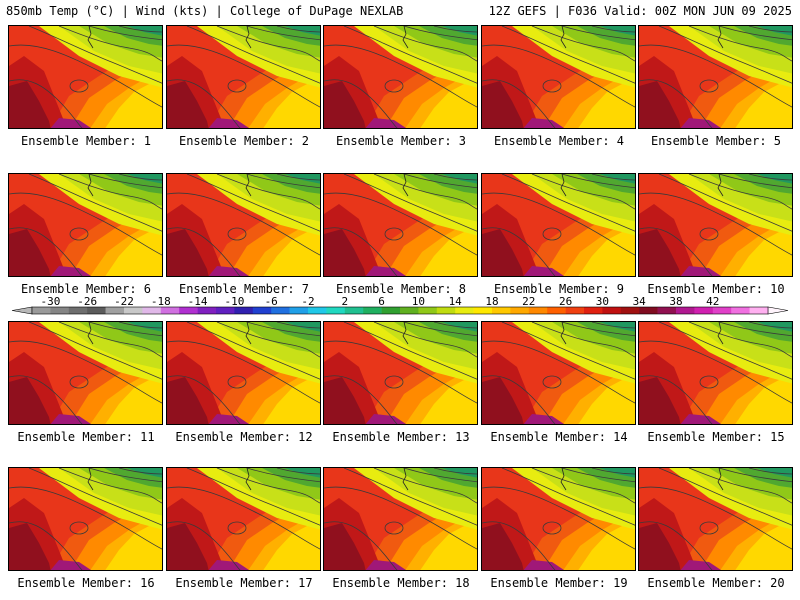 The image size is (800, 600). Describe the element at coordinates (401, 437) in the screenshot. I see `ensemble-member-label: Ensemble Member: 13` at that location.